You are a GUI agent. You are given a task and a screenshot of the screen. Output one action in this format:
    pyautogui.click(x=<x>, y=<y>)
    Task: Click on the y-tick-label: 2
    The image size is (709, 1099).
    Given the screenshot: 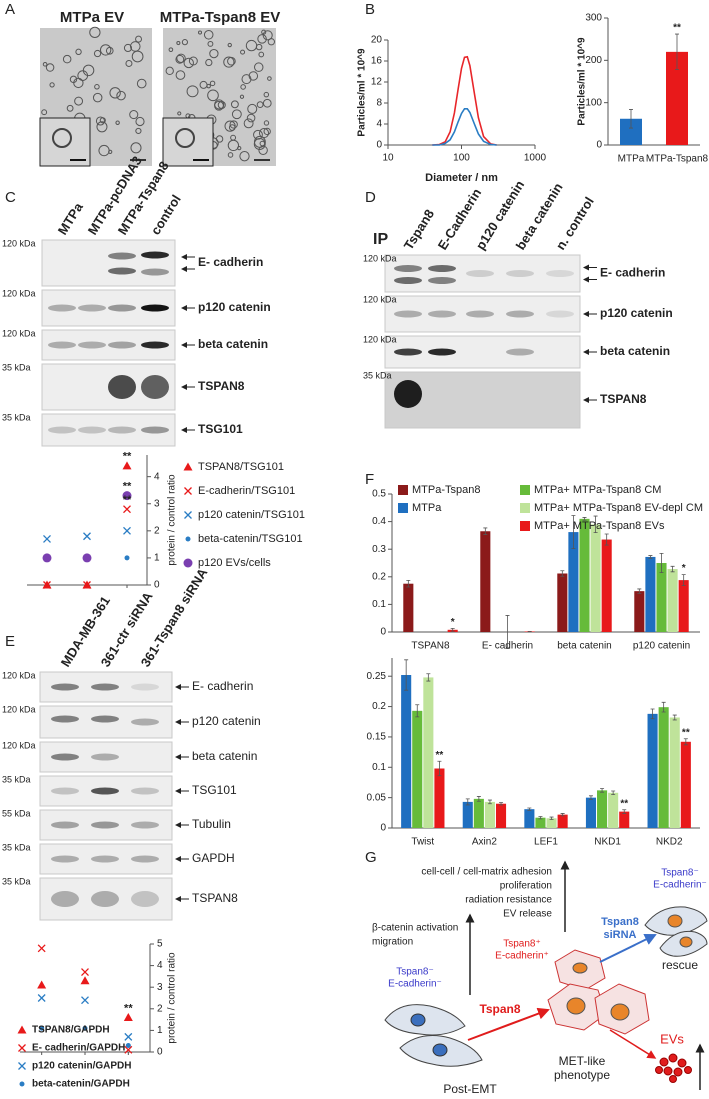 What is the action you would take?
    pyautogui.click(x=157, y=530)
    